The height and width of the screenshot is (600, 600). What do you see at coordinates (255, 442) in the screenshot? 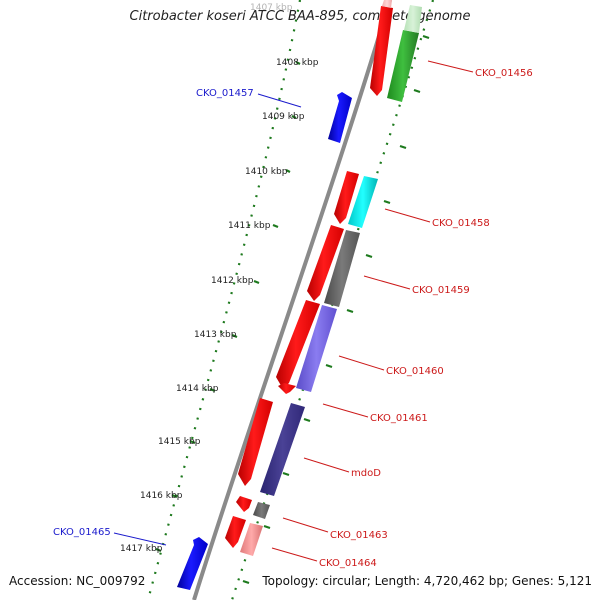
I see `gene-arrow-mdod` at bounding box center [255, 442].